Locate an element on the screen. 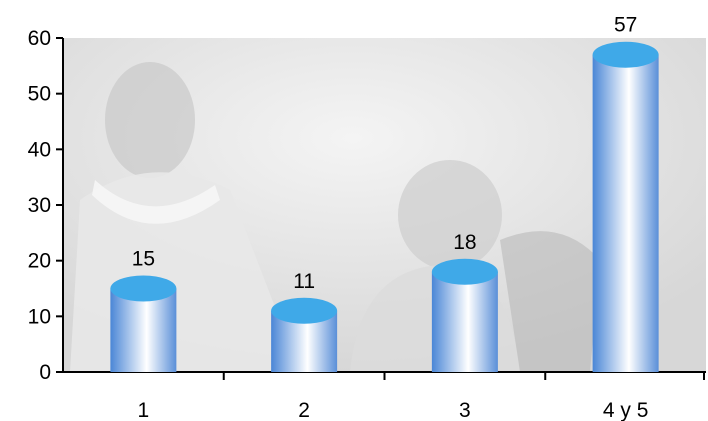  bar-1: 15 is located at coordinates (143, 310).